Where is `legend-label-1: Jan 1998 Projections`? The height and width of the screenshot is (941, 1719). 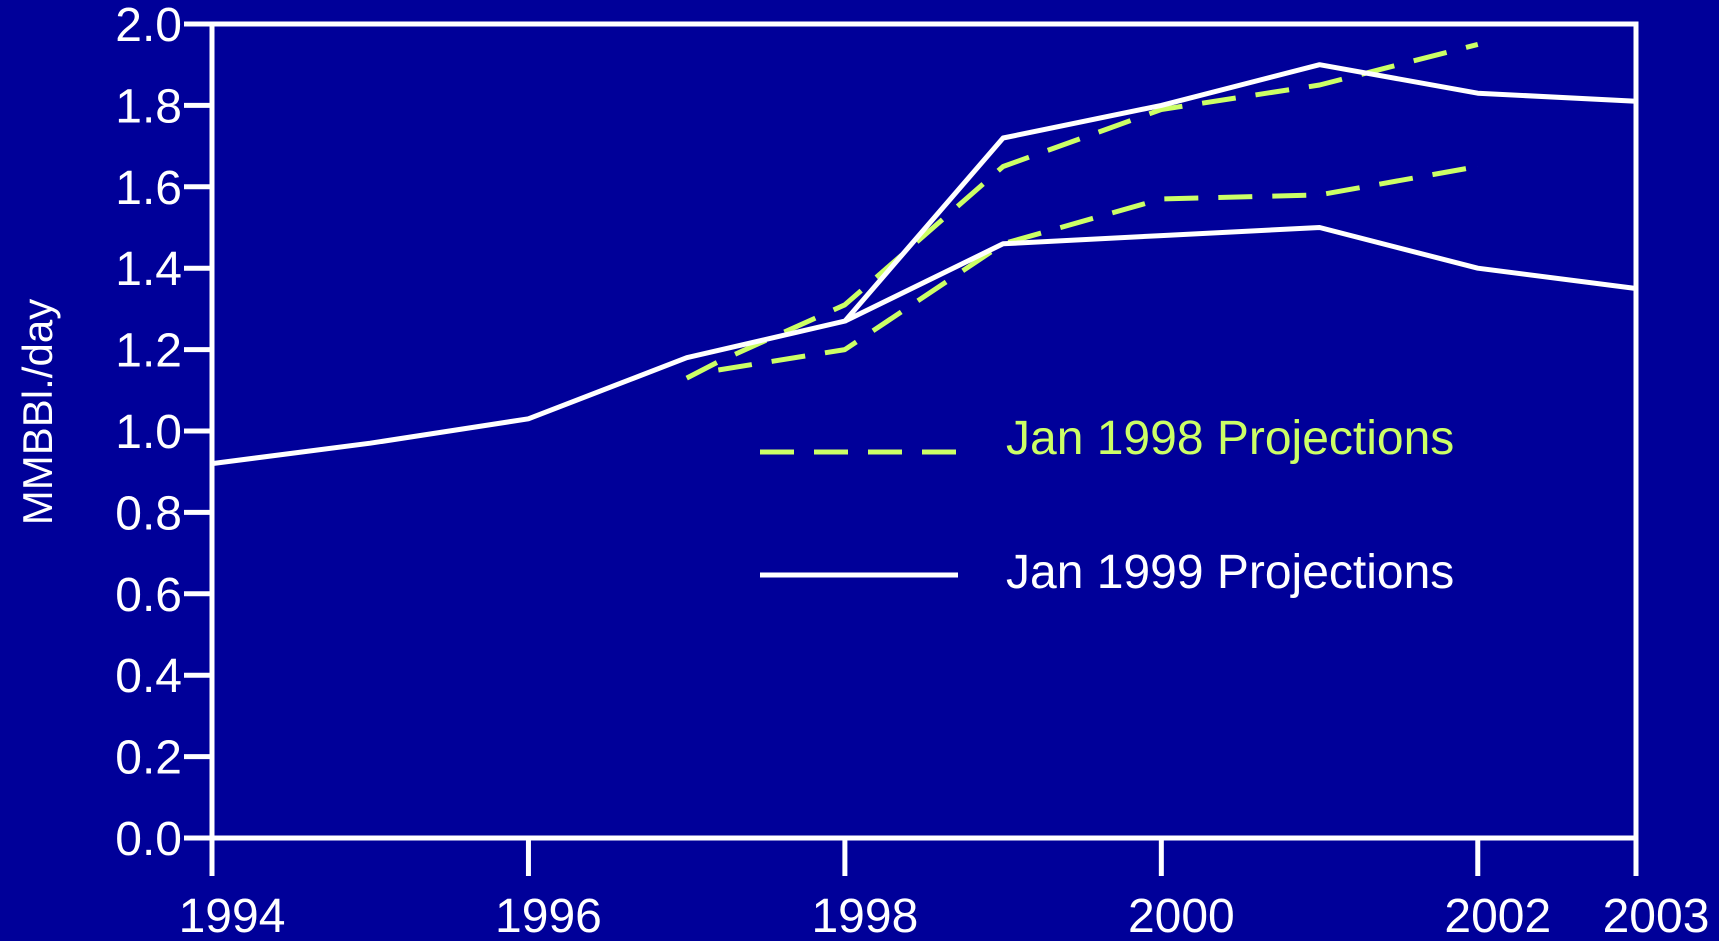 legend-label-1: Jan 1998 Projections is located at coordinates (1230, 438).